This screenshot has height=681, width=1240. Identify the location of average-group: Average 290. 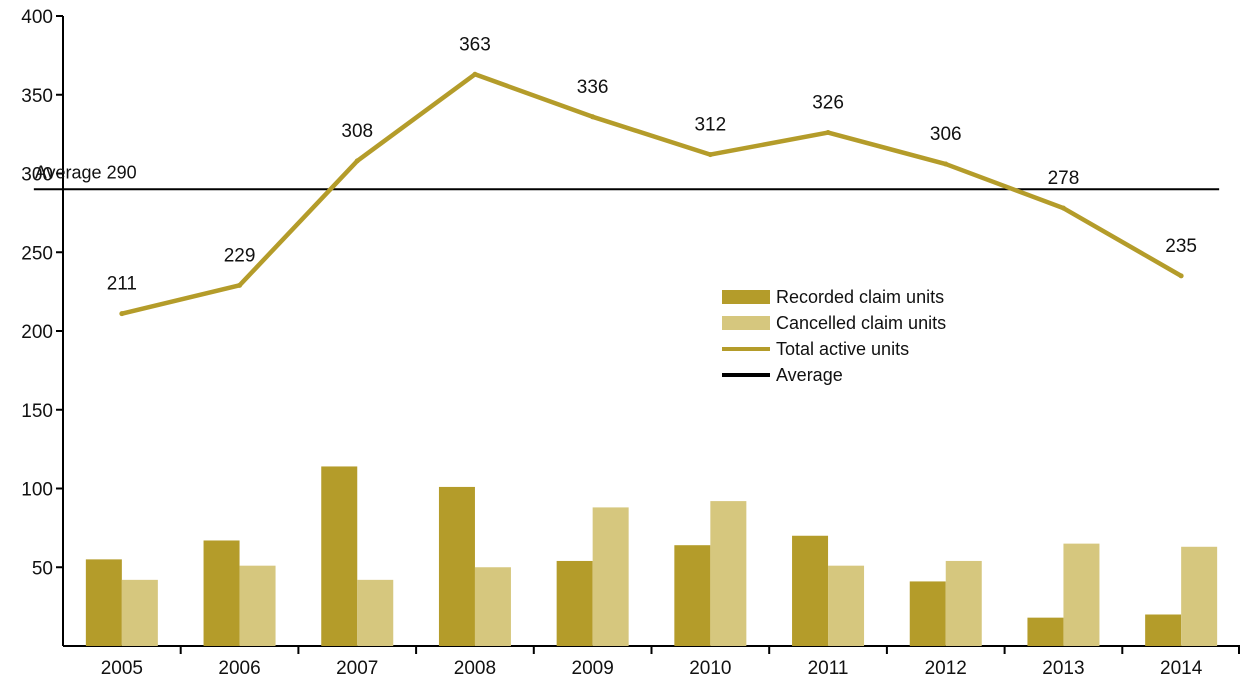
(626, 176).